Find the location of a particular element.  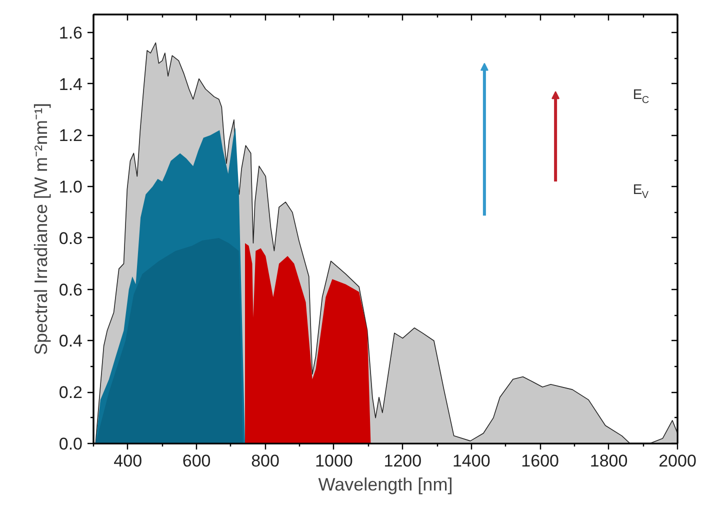

y-tick-label: 1.2 is located at coordinates (70, 136).